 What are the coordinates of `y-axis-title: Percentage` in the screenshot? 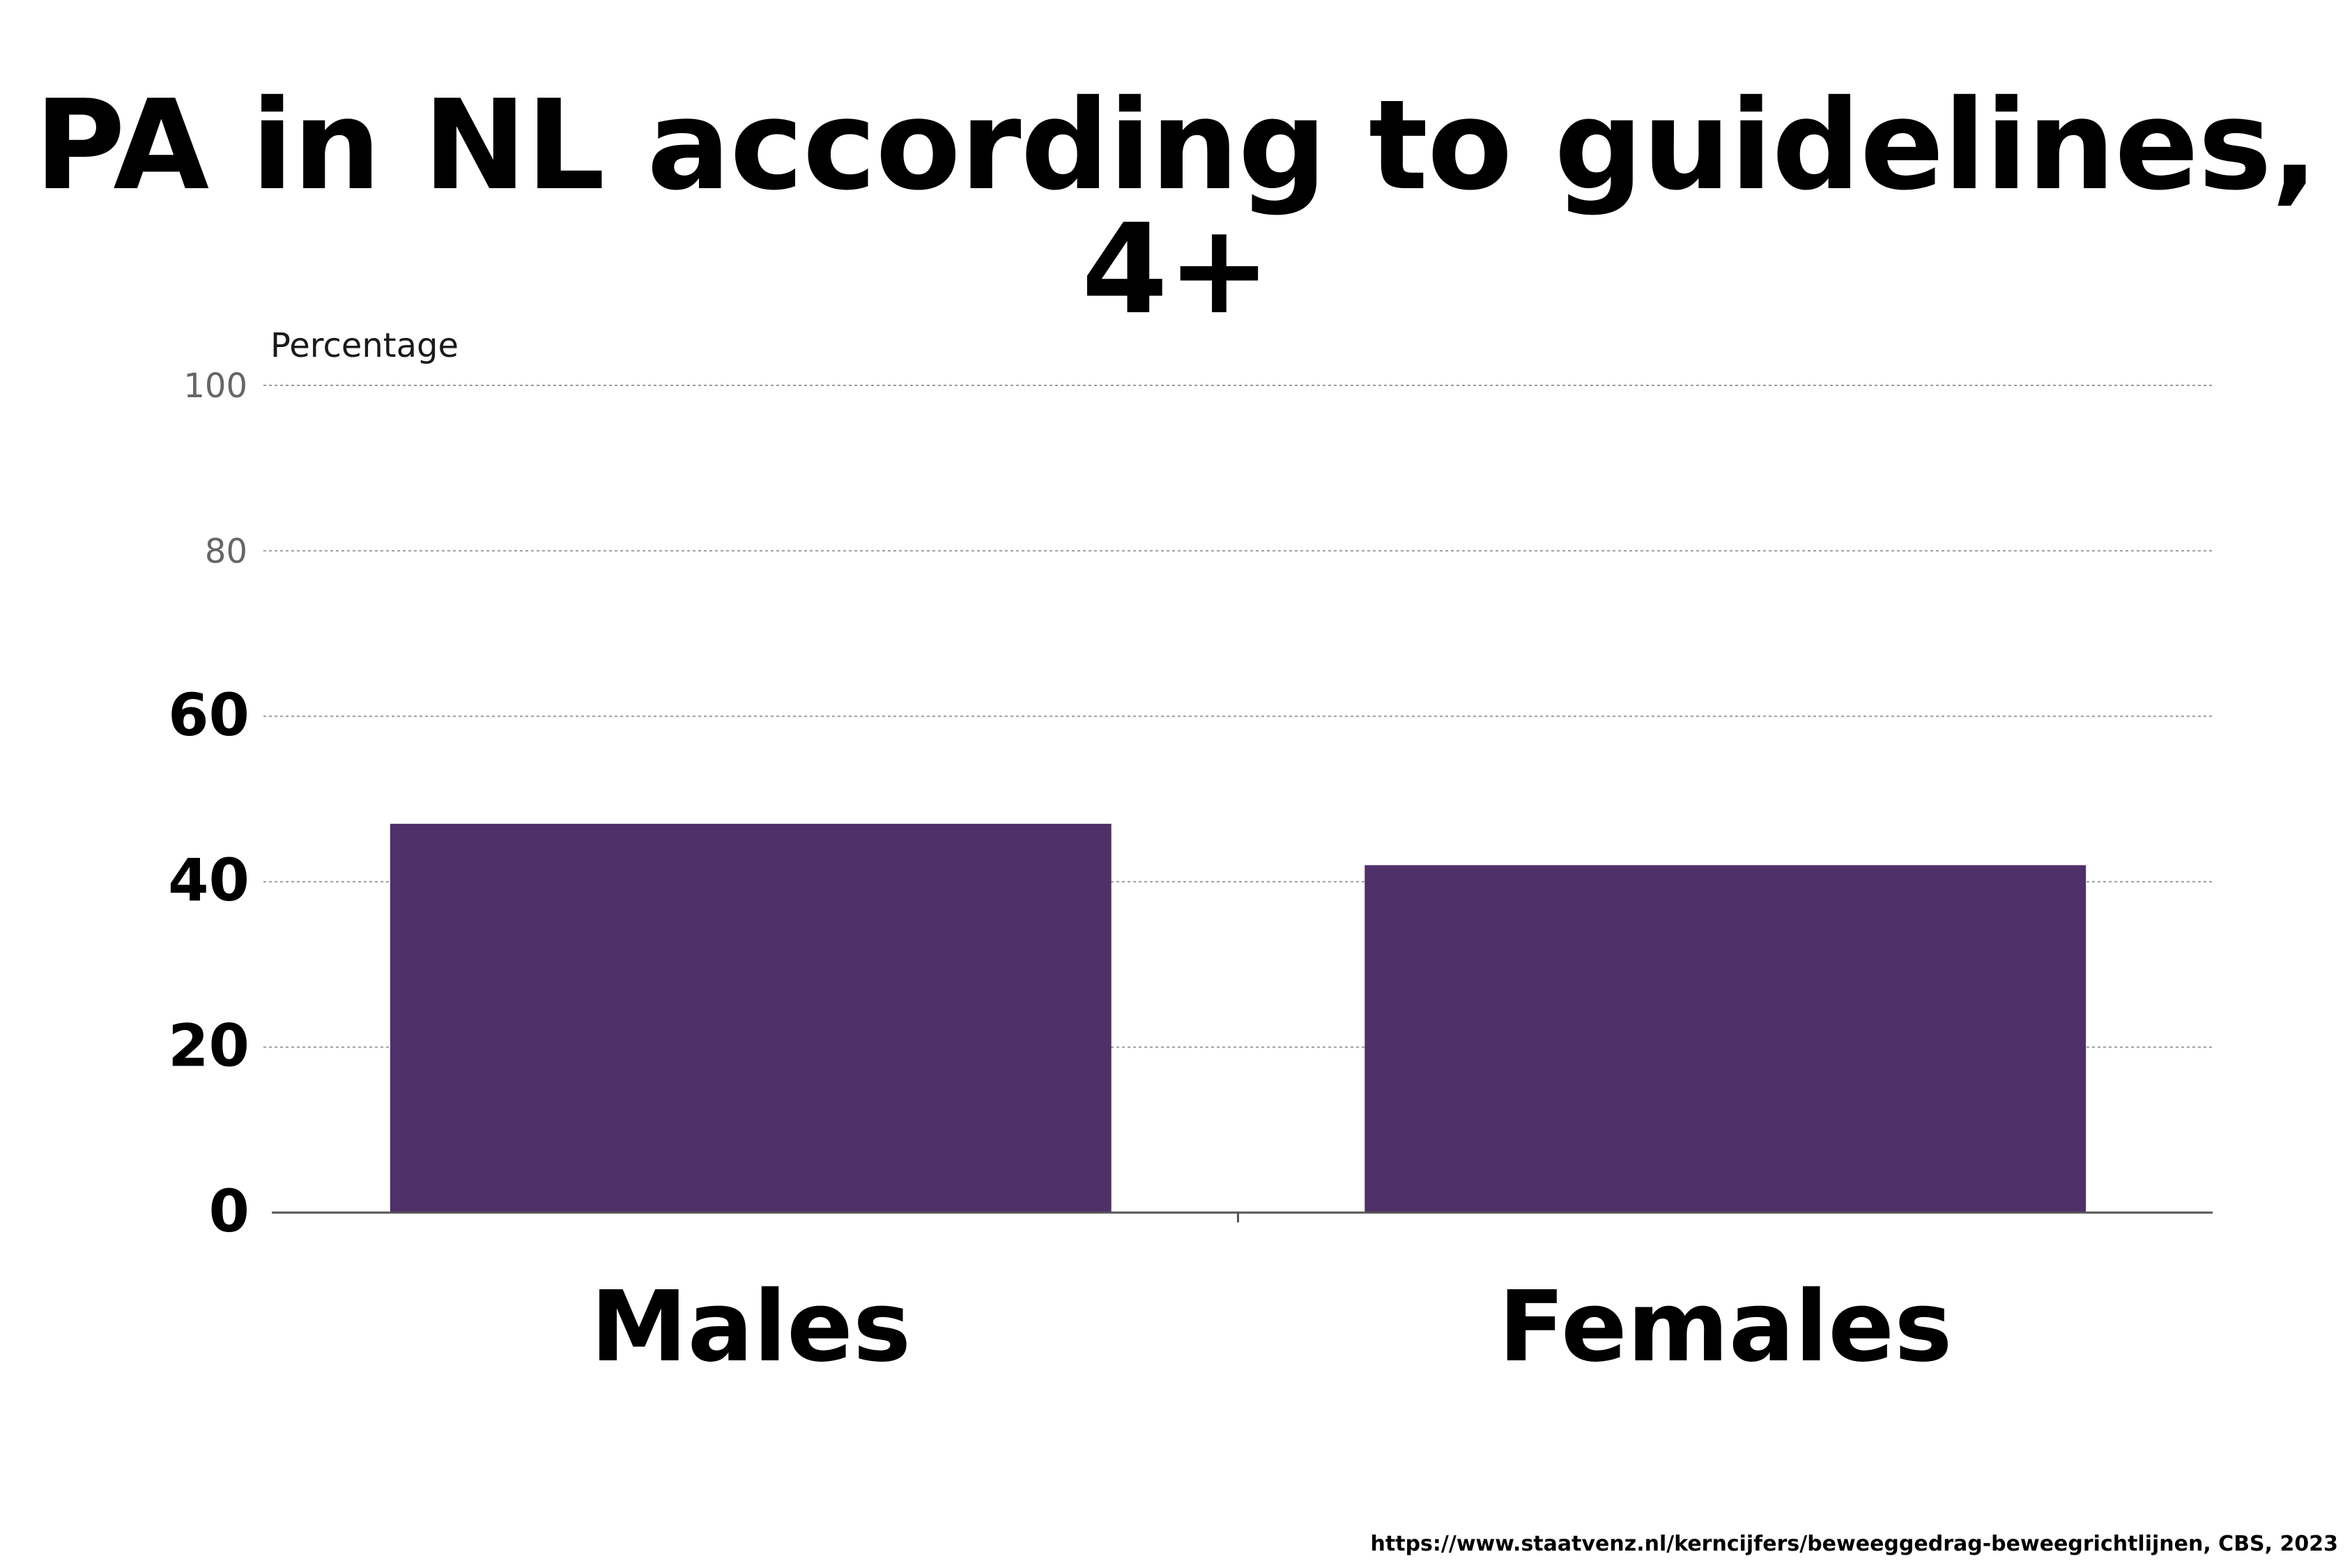 It's located at (364, 345).